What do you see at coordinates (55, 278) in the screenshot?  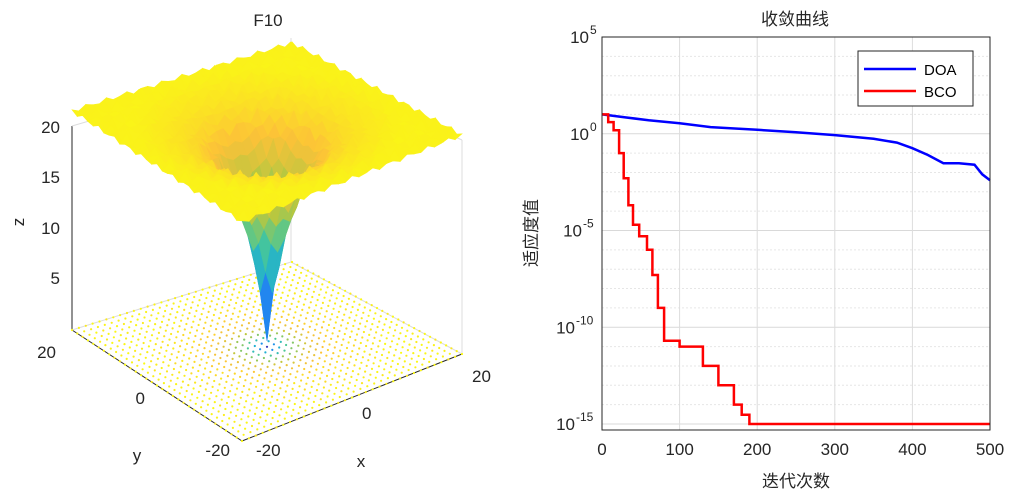 I see `z-tick-label: 5` at bounding box center [55, 278].